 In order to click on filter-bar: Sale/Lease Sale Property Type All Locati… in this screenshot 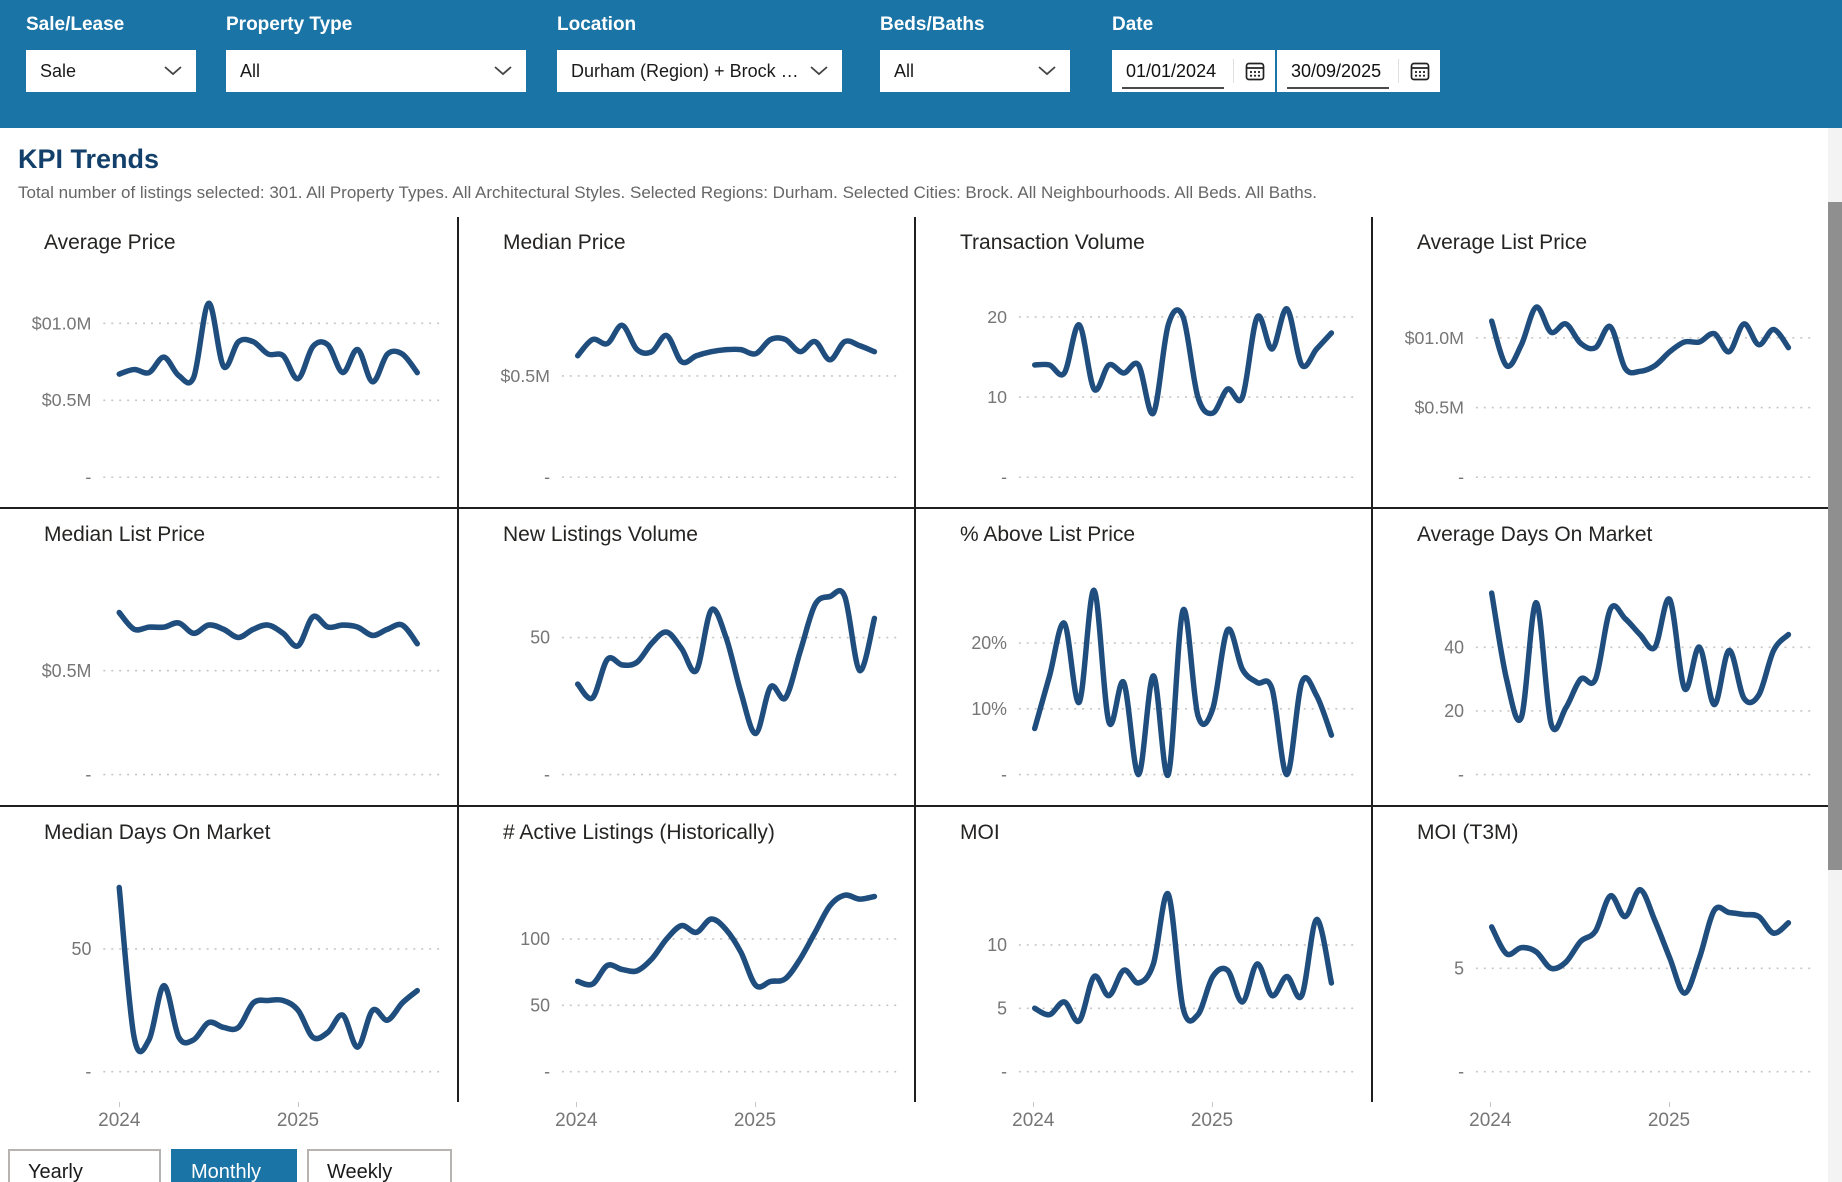, I will do `click(921, 64)`.